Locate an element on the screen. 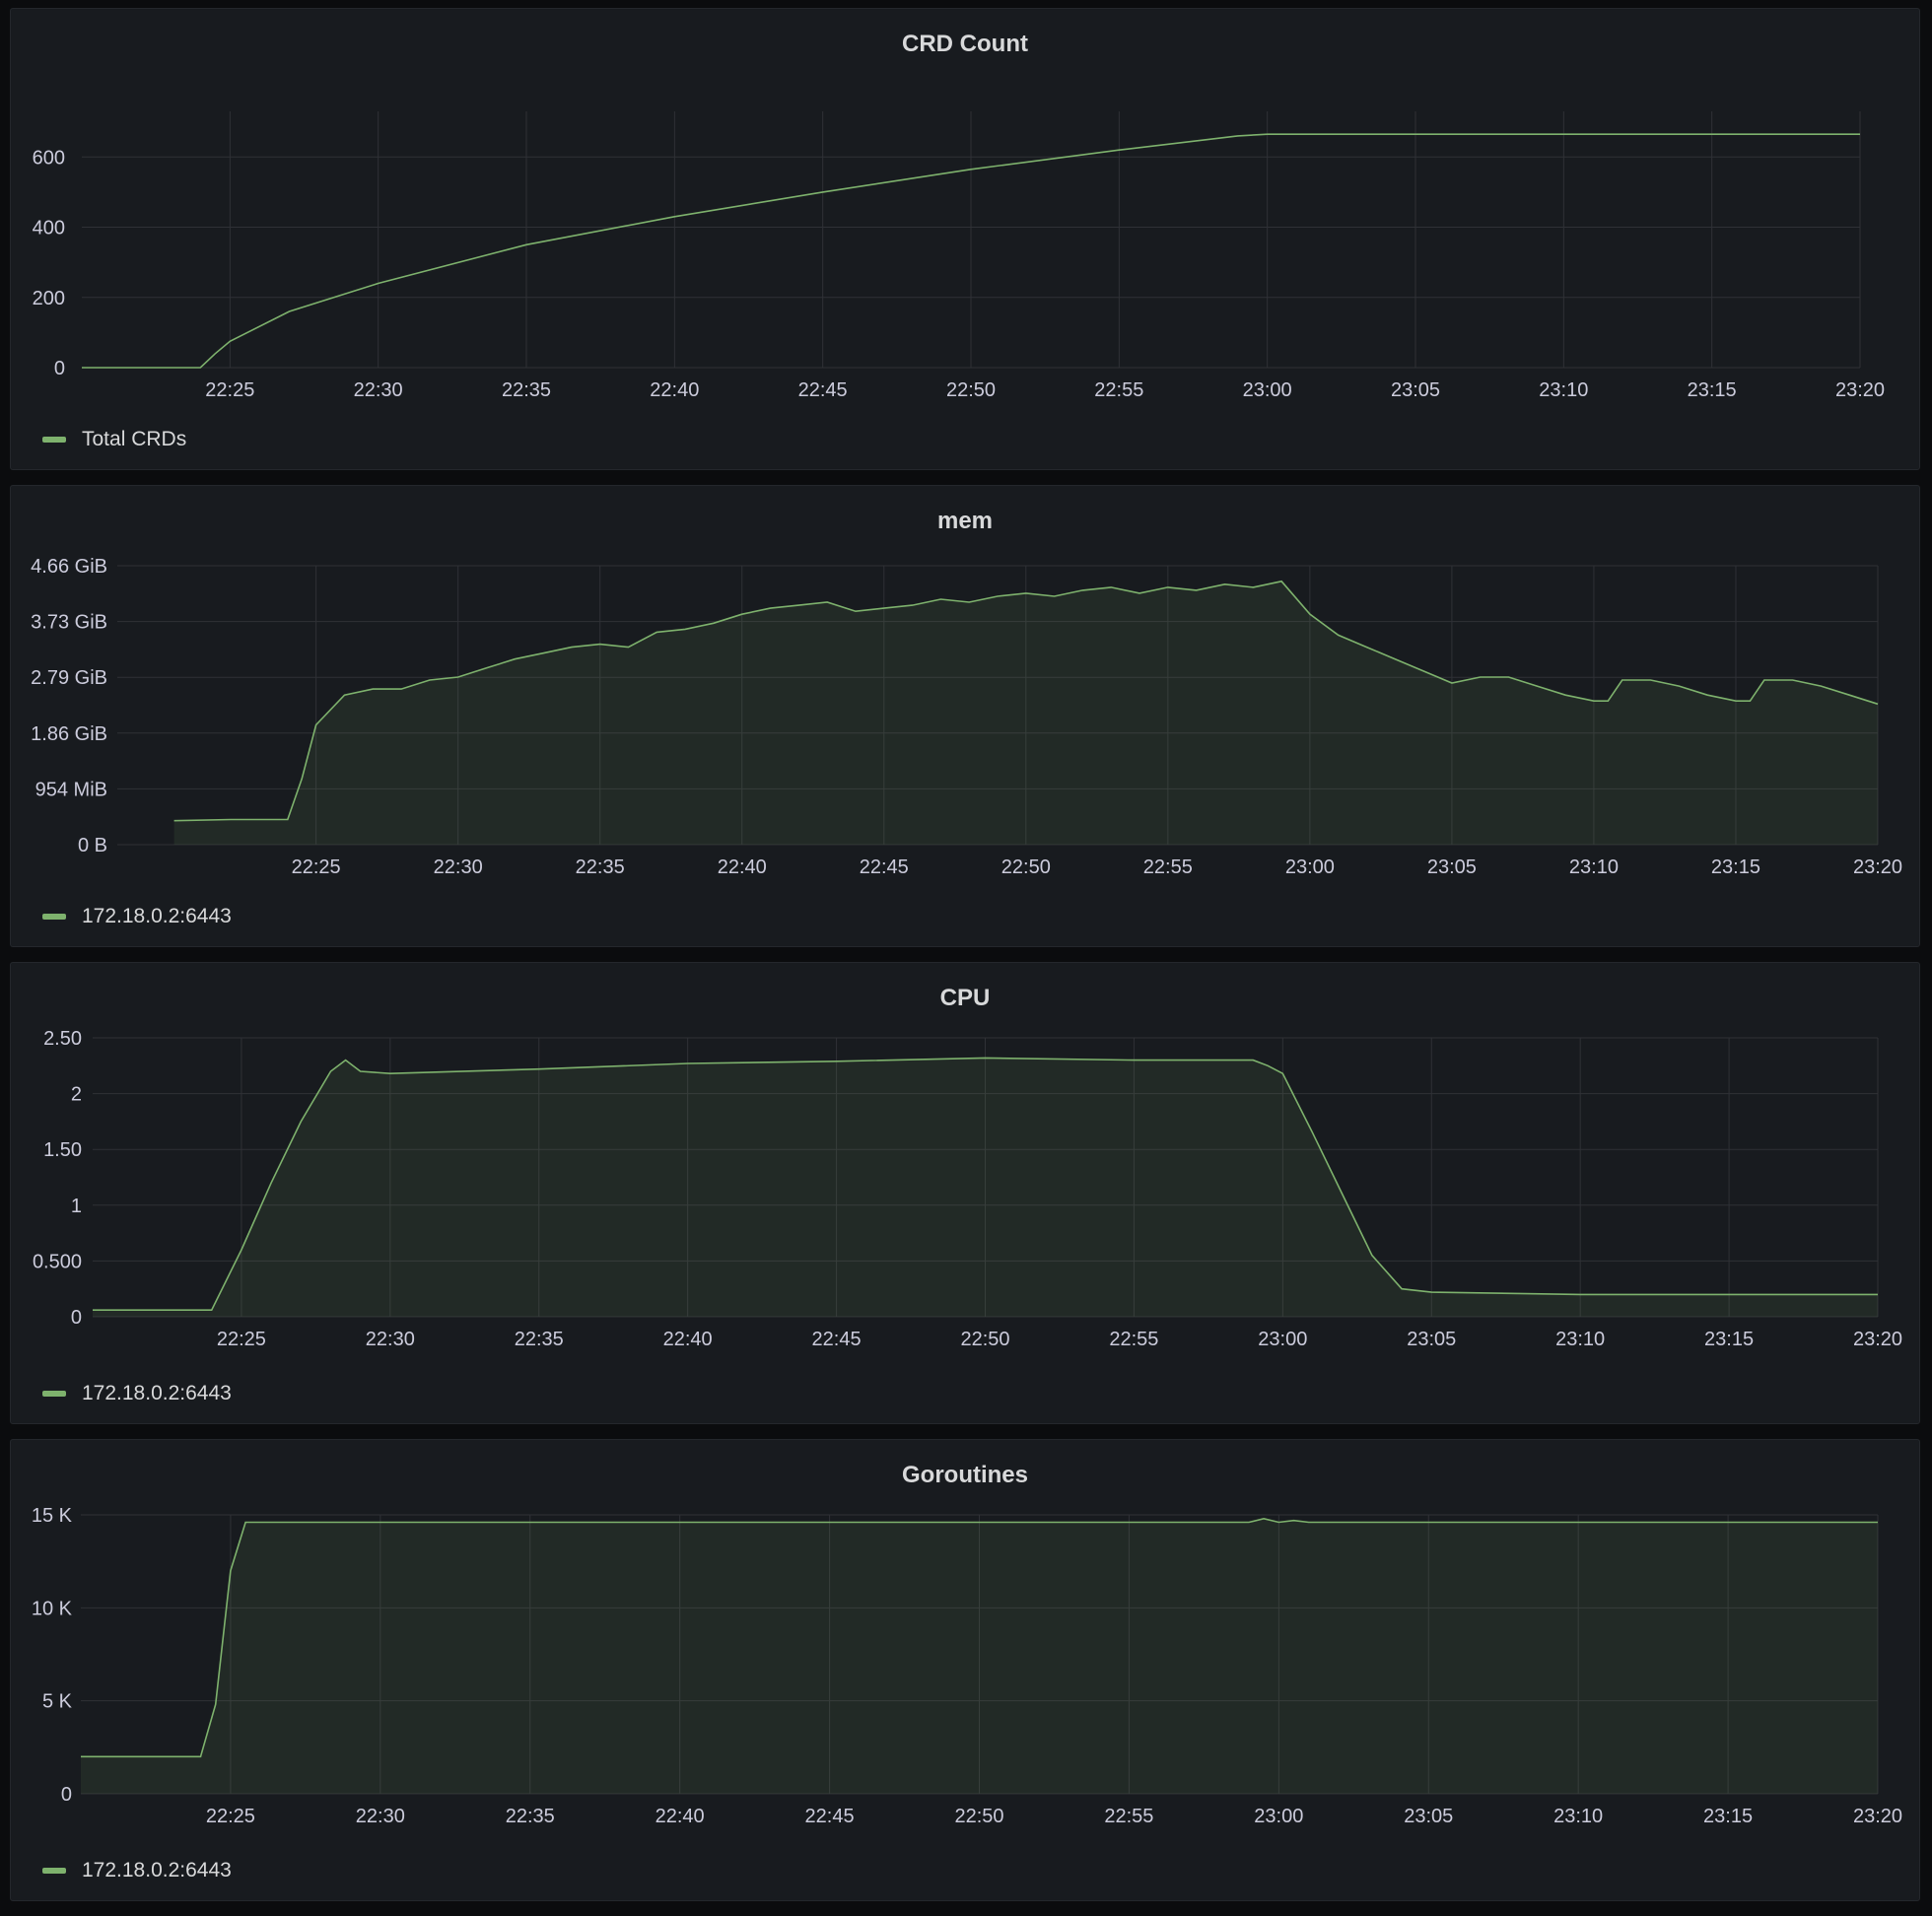  y-tick-label: 954 MiB is located at coordinates (71, 789).